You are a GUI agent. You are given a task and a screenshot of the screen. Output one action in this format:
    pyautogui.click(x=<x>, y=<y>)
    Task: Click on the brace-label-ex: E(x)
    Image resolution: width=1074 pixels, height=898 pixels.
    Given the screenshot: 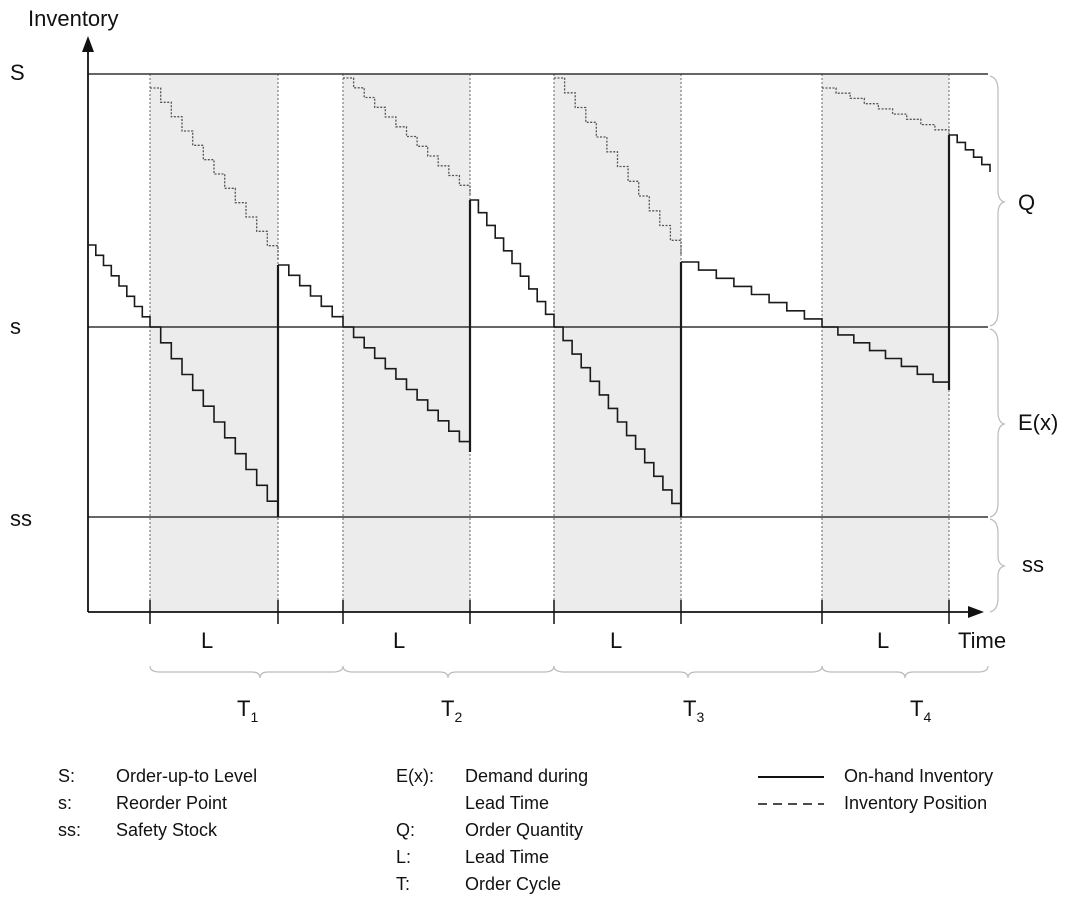 What is the action you would take?
    pyautogui.click(x=1038, y=422)
    